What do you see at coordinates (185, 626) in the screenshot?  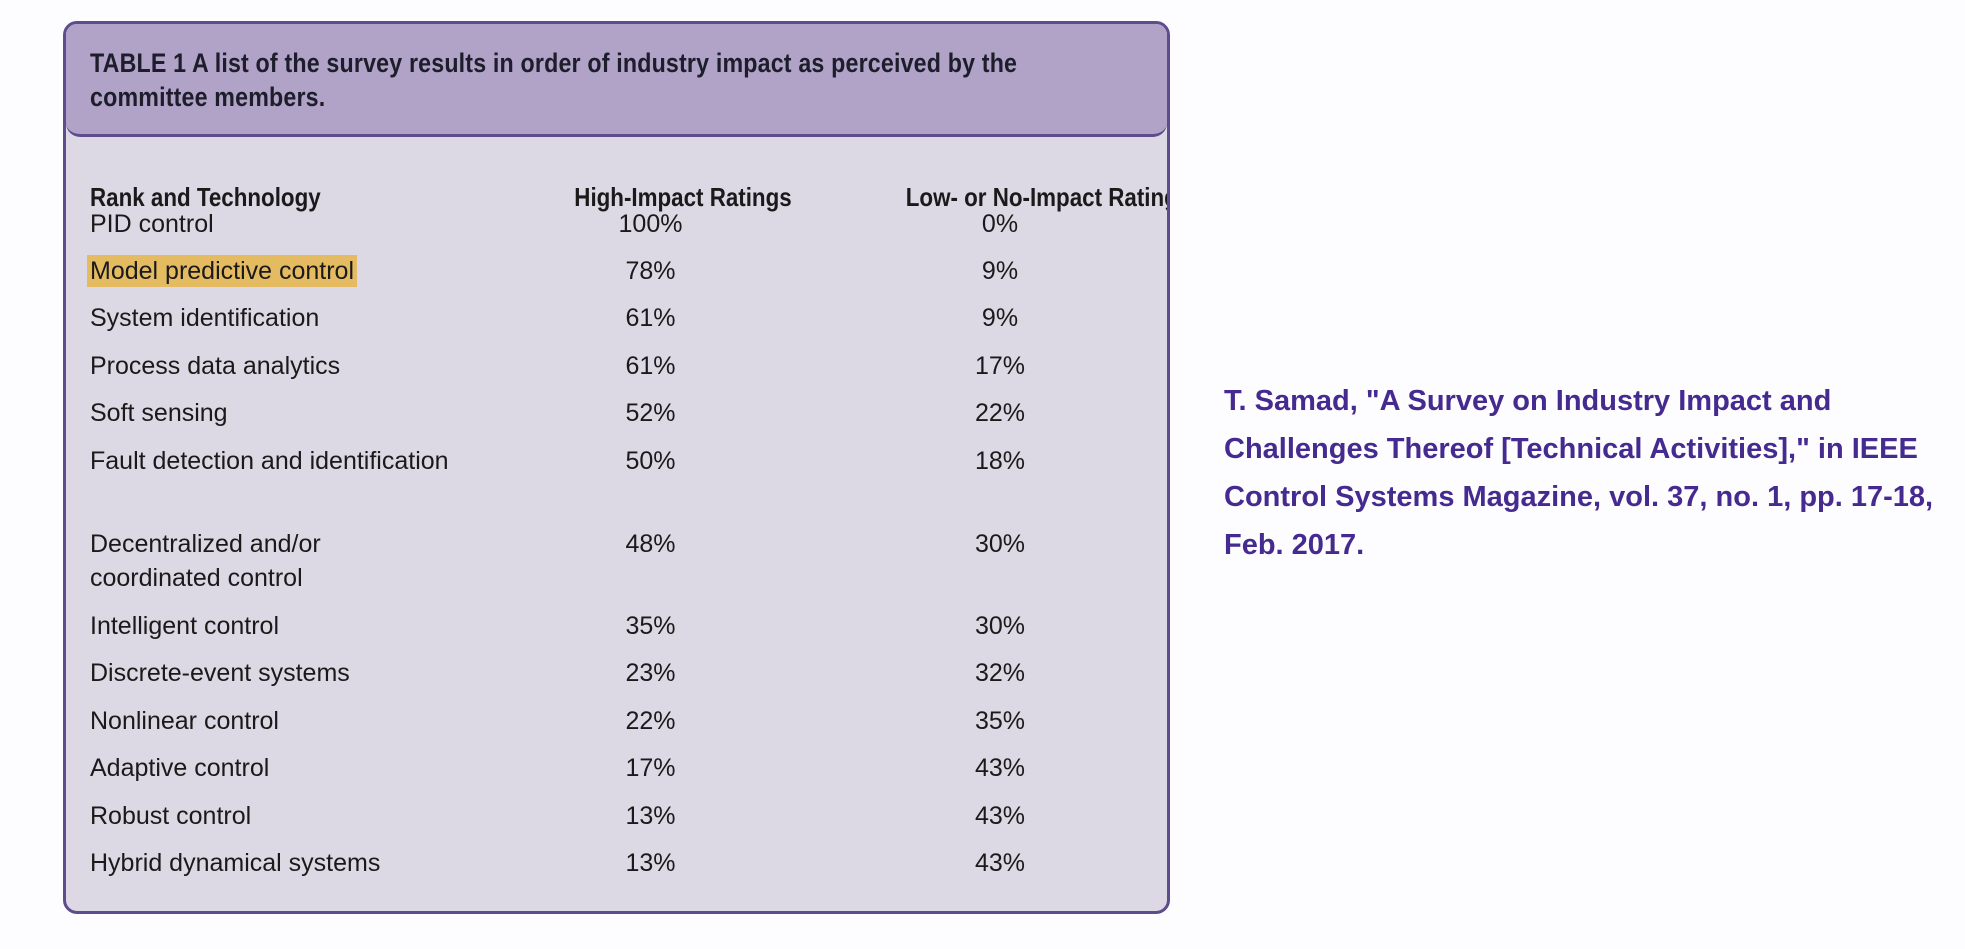 I see `technology-name: Intelligent control` at bounding box center [185, 626].